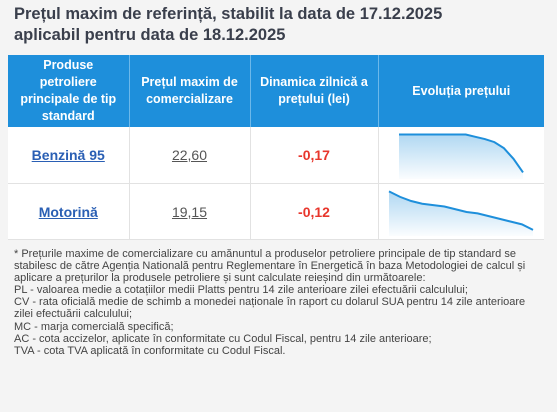  What do you see at coordinates (94, 326) in the screenshot?
I see `footnote: MC - marja comercială specifică;` at bounding box center [94, 326].